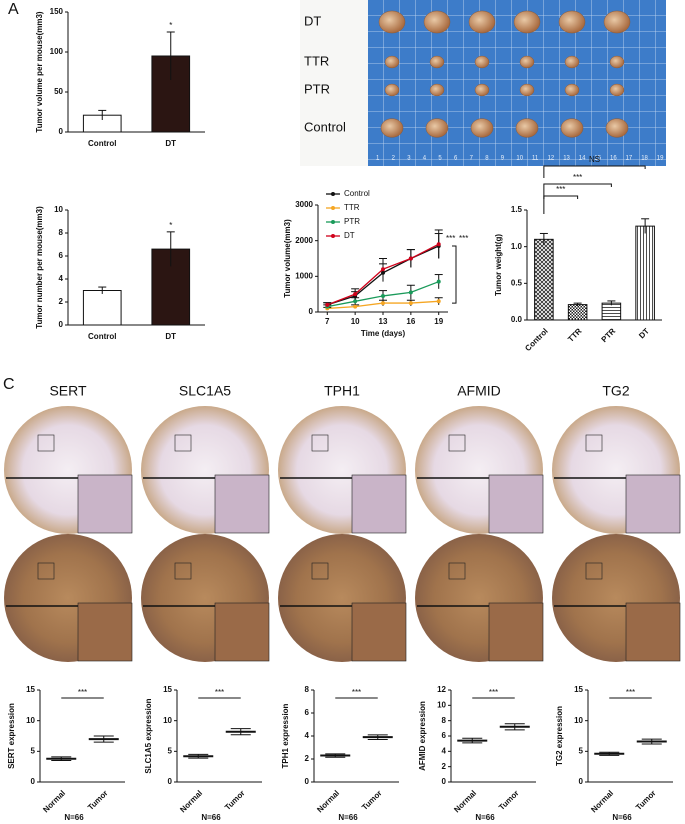 This screenshot has width=685, height=824. What do you see at coordinates (349, 235) in the screenshot?
I see `legend-label: DT` at bounding box center [349, 235].